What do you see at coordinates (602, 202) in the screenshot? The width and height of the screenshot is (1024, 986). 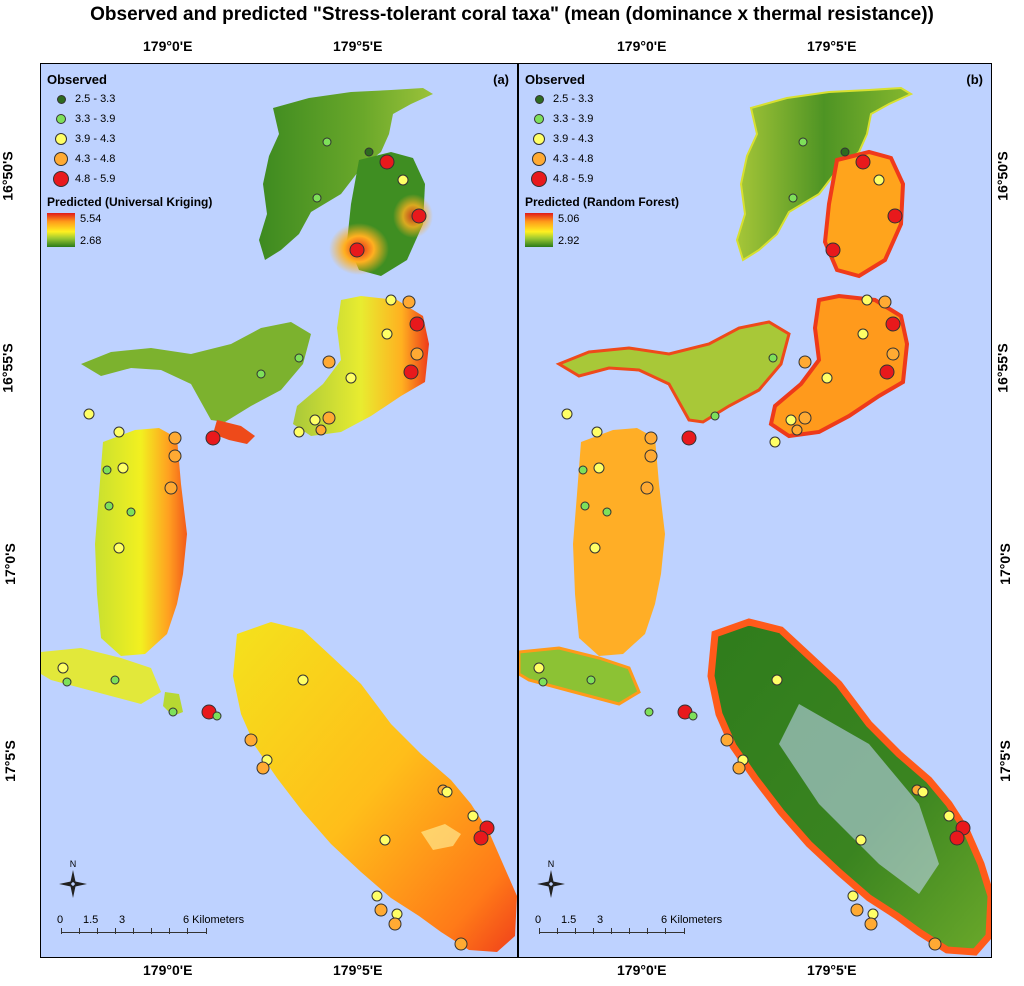 I see `legend-predicted-title: Predicted (Random Forest)` at bounding box center [602, 202].